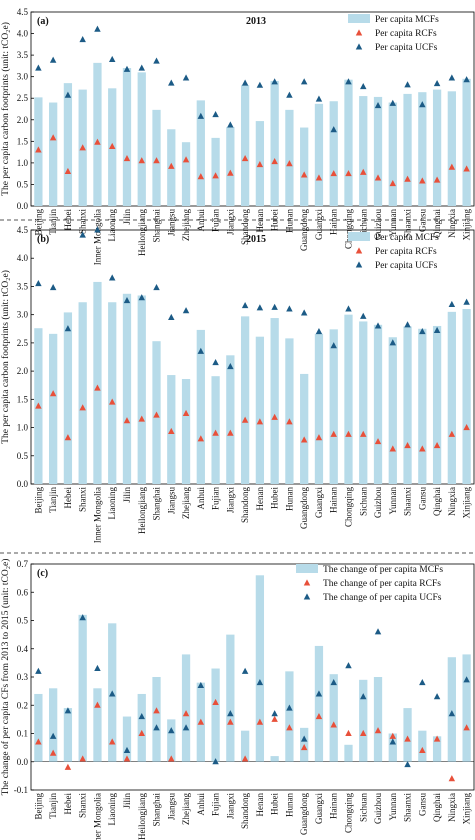 This screenshot has width=475, height=840. What do you see at coordinates (319, 98) in the screenshot?
I see `marker-ucf-guangxi` at bounding box center [319, 98].